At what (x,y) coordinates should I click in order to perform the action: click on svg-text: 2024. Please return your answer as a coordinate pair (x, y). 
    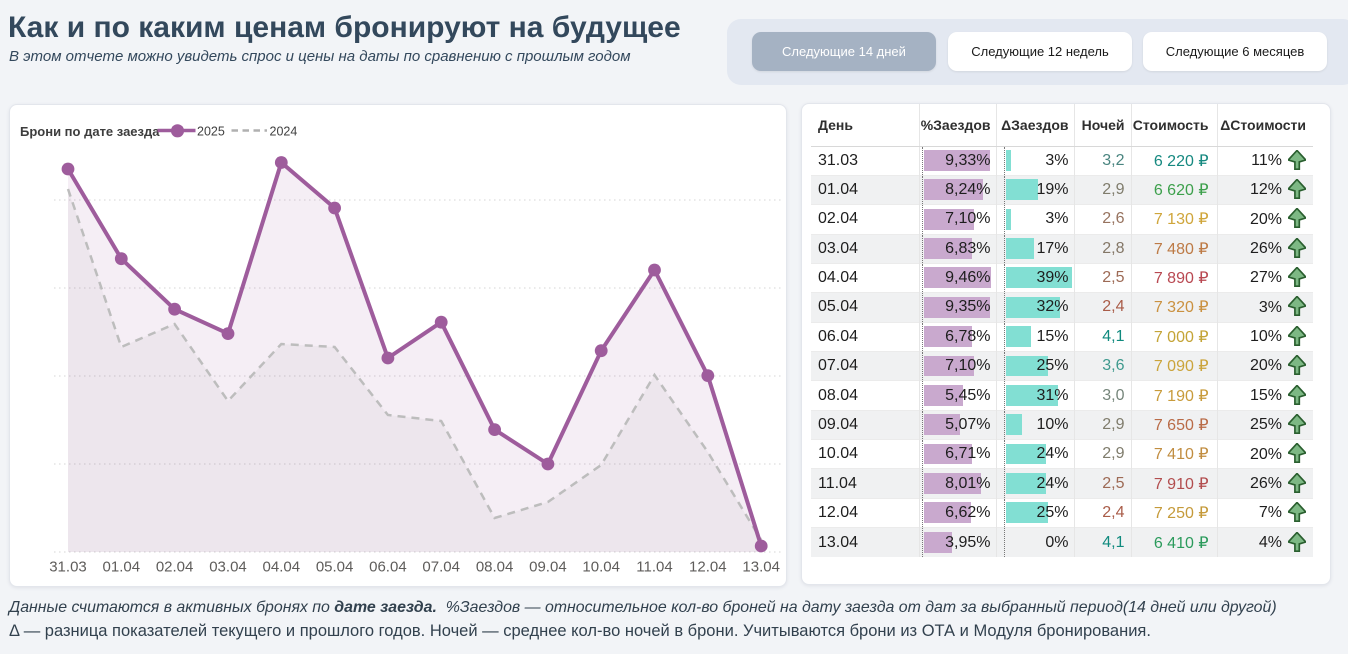
    Looking at the image, I should click on (284, 131).